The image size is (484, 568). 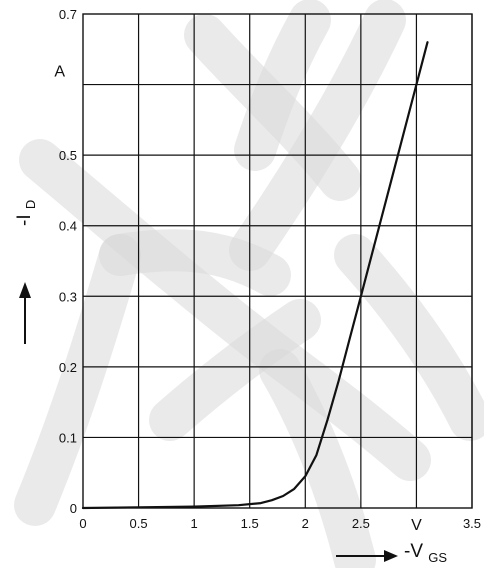 What do you see at coordinates (68, 14) in the screenshot?
I see `y-tick-label: 0.7` at bounding box center [68, 14].